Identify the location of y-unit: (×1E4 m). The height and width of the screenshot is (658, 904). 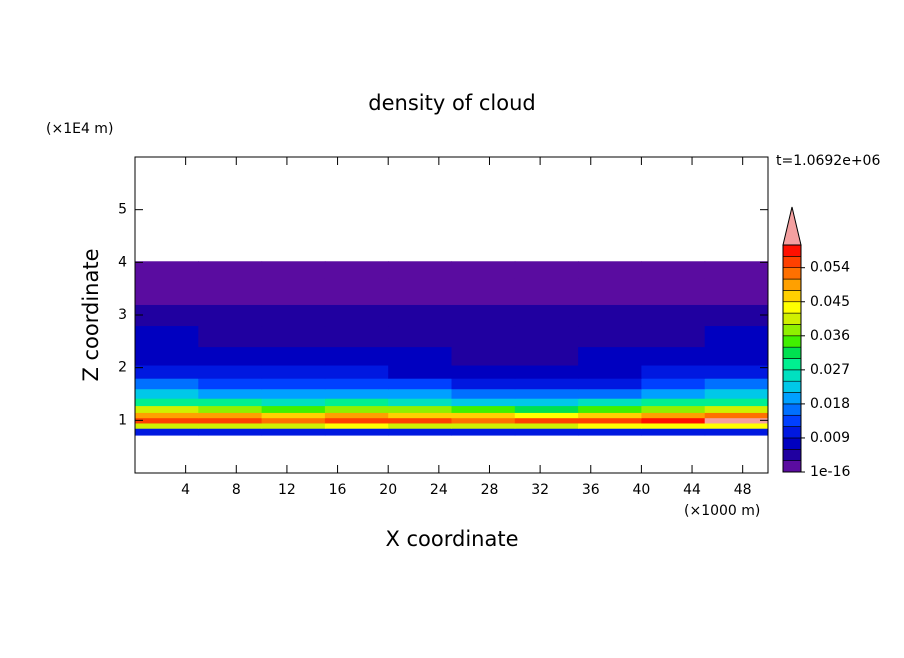
(79, 129).